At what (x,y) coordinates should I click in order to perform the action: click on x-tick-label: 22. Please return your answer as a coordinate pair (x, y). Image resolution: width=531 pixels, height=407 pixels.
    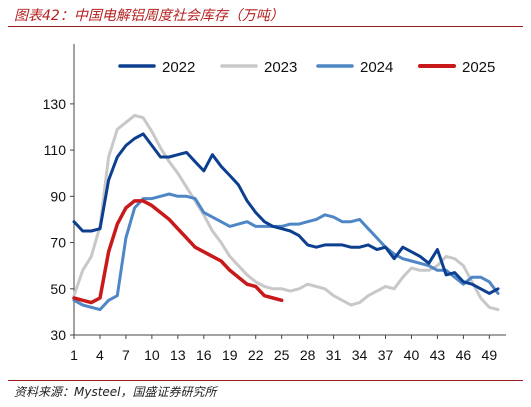
    Looking at the image, I should click on (256, 355).